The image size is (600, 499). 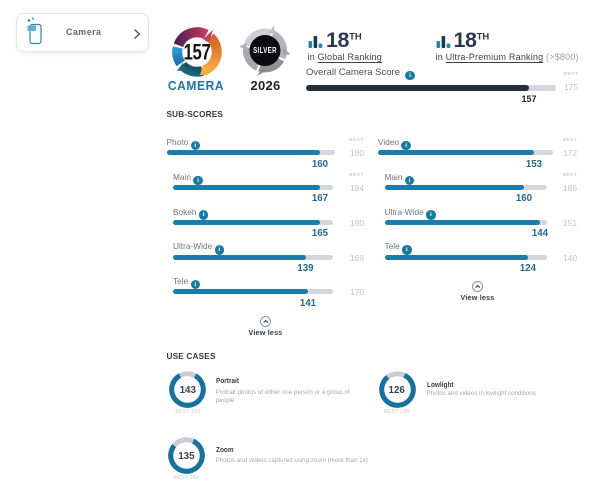 I want to click on svg-text: 157, so click(x=197, y=52).